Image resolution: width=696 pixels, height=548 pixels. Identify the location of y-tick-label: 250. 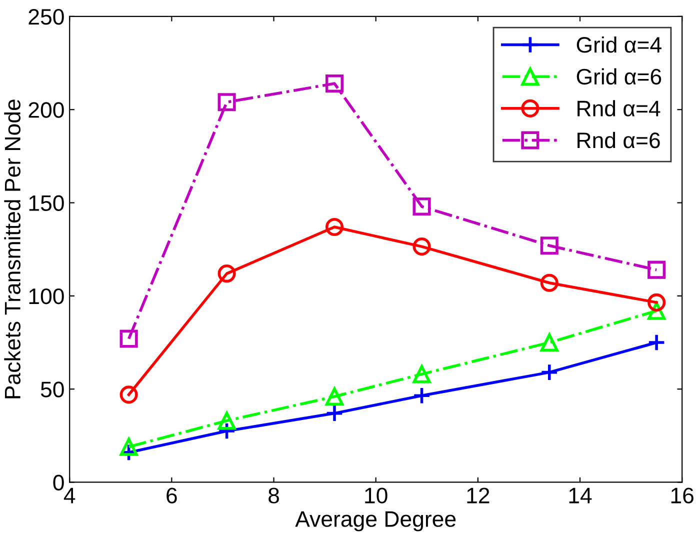
(46, 16).